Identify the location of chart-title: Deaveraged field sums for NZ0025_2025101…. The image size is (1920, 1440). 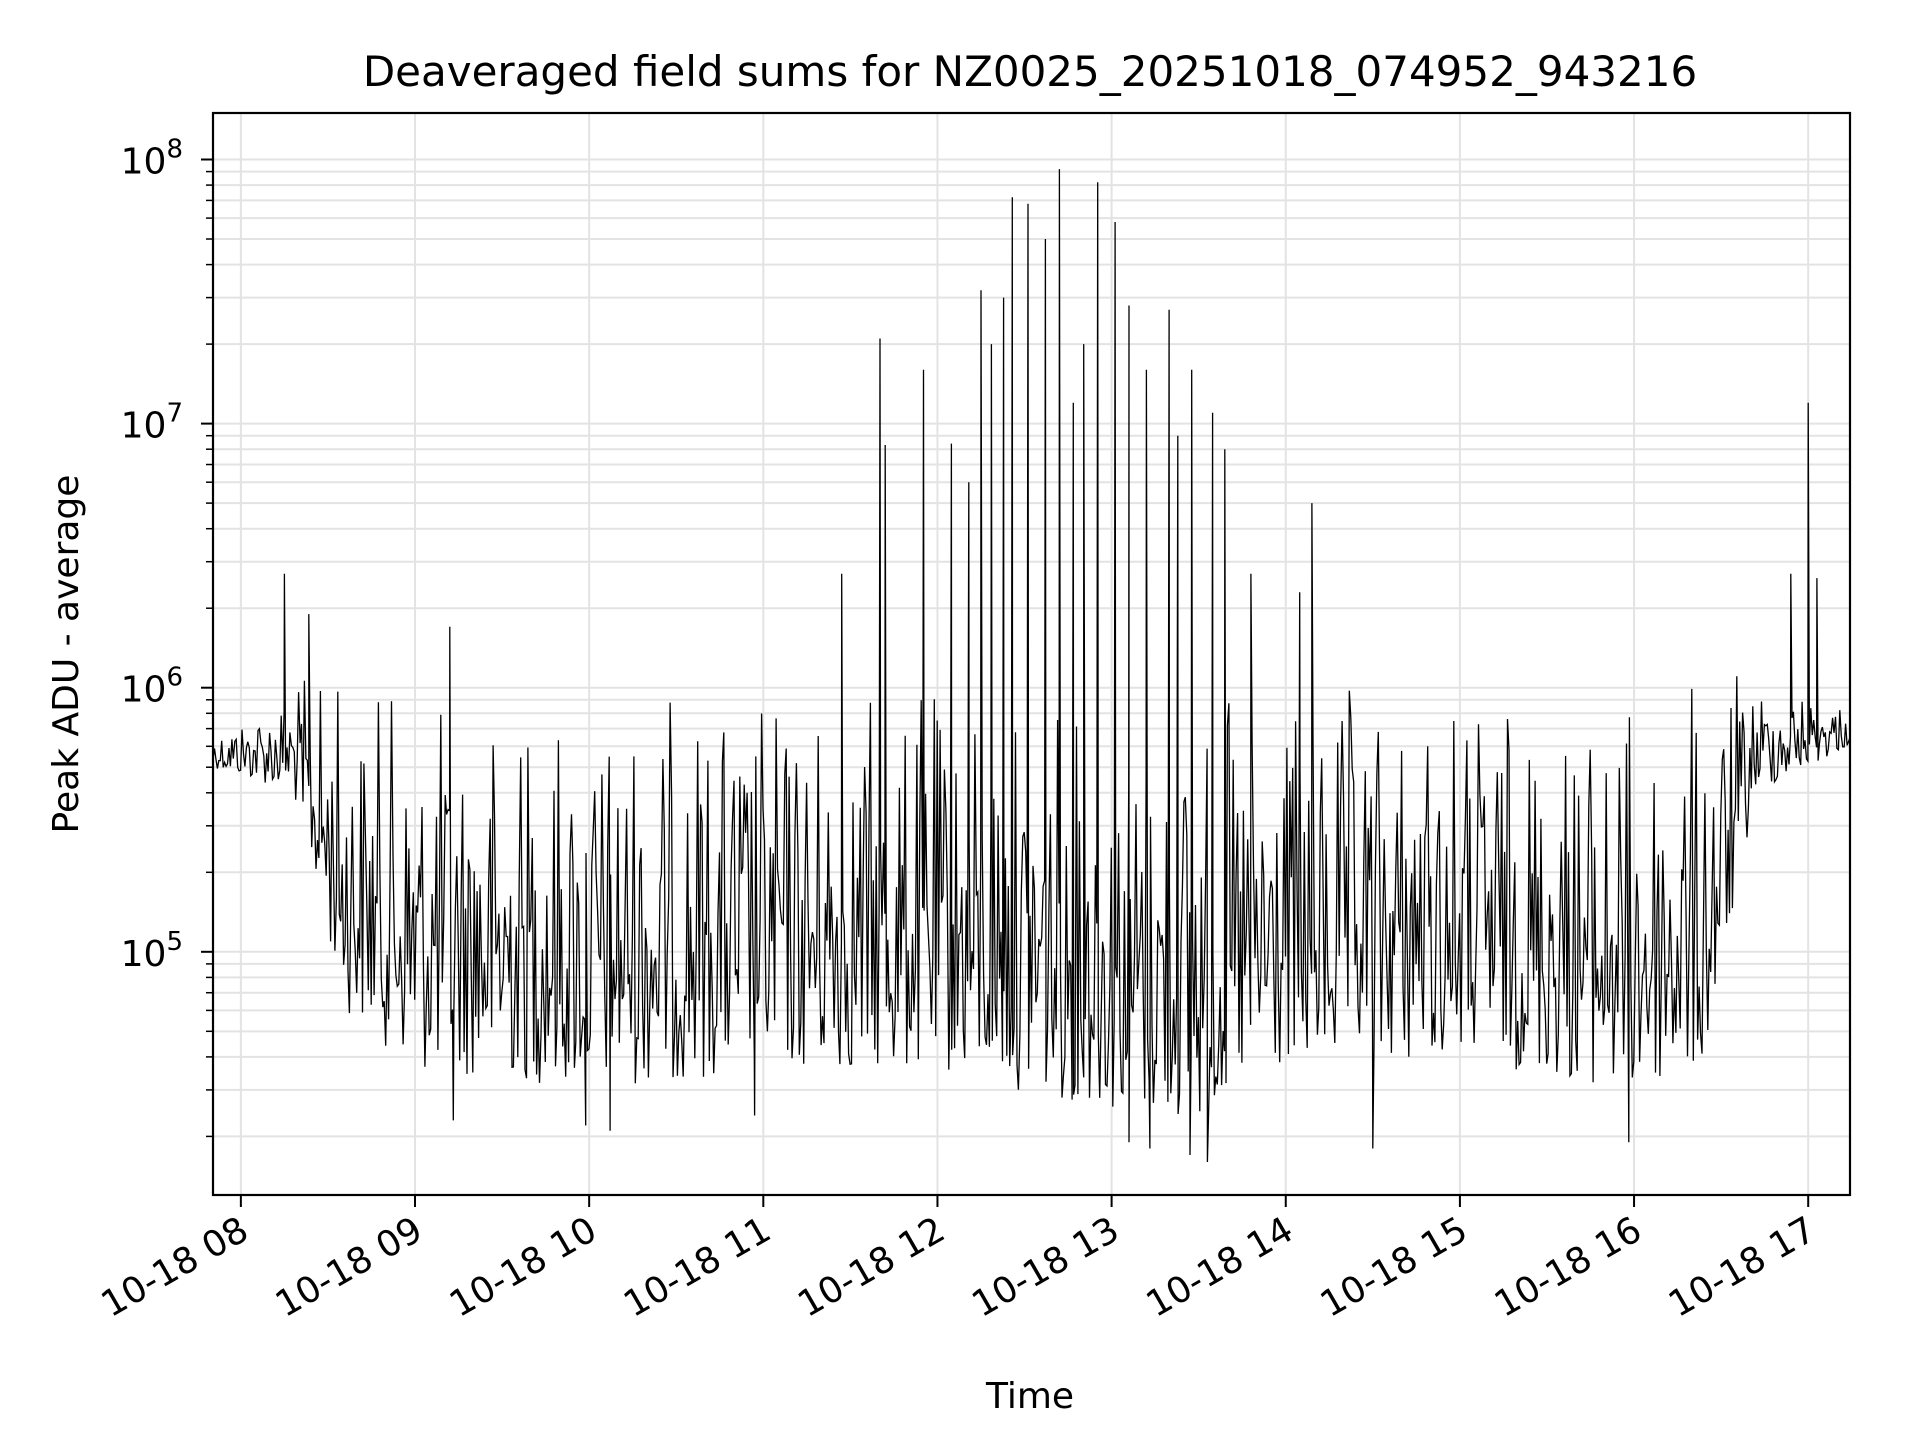
(1030, 71).